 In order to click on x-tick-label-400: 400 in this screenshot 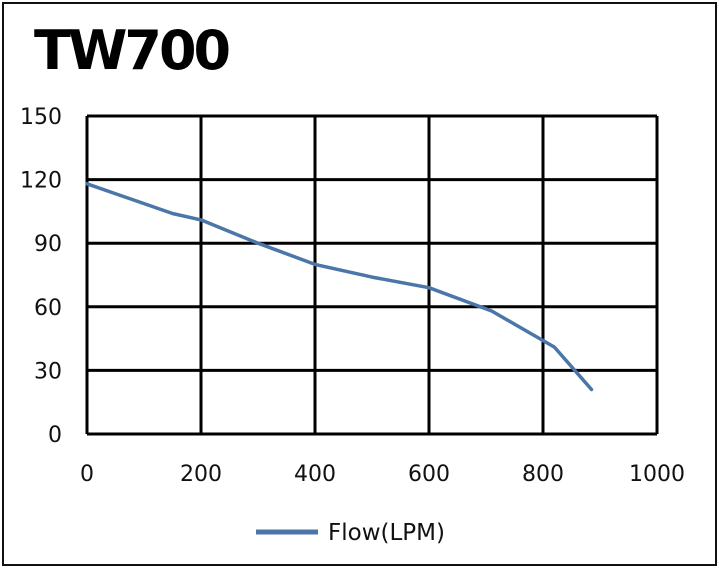, I will do `click(315, 474)`.